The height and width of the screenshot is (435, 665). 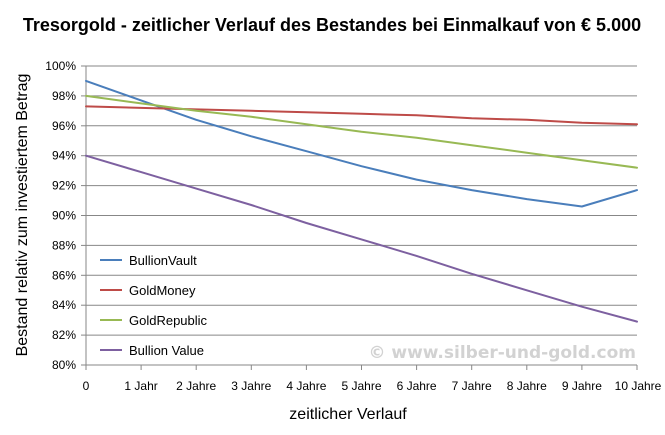 What do you see at coordinates (361, 115) in the screenshot?
I see `series-line-goldmoney` at bounding box center [361, 115].